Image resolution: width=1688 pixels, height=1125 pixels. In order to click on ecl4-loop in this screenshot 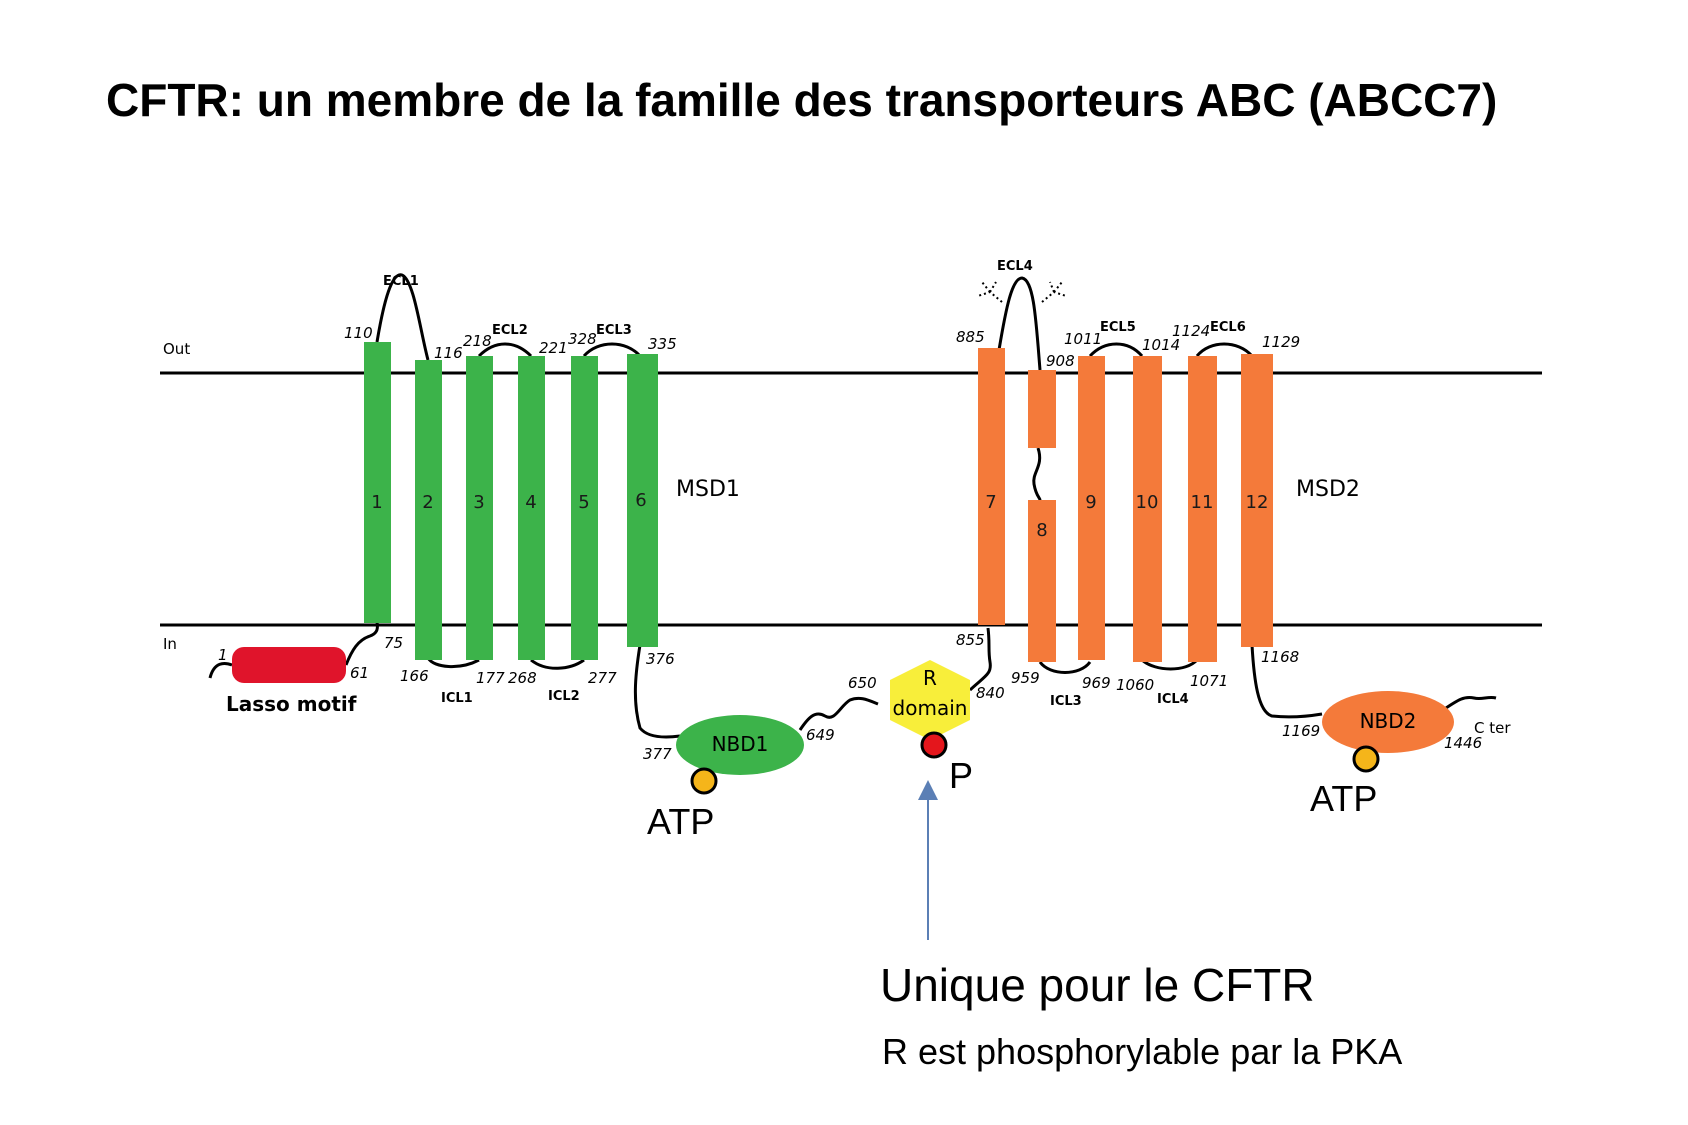, I will do `click(1019, 323)`.